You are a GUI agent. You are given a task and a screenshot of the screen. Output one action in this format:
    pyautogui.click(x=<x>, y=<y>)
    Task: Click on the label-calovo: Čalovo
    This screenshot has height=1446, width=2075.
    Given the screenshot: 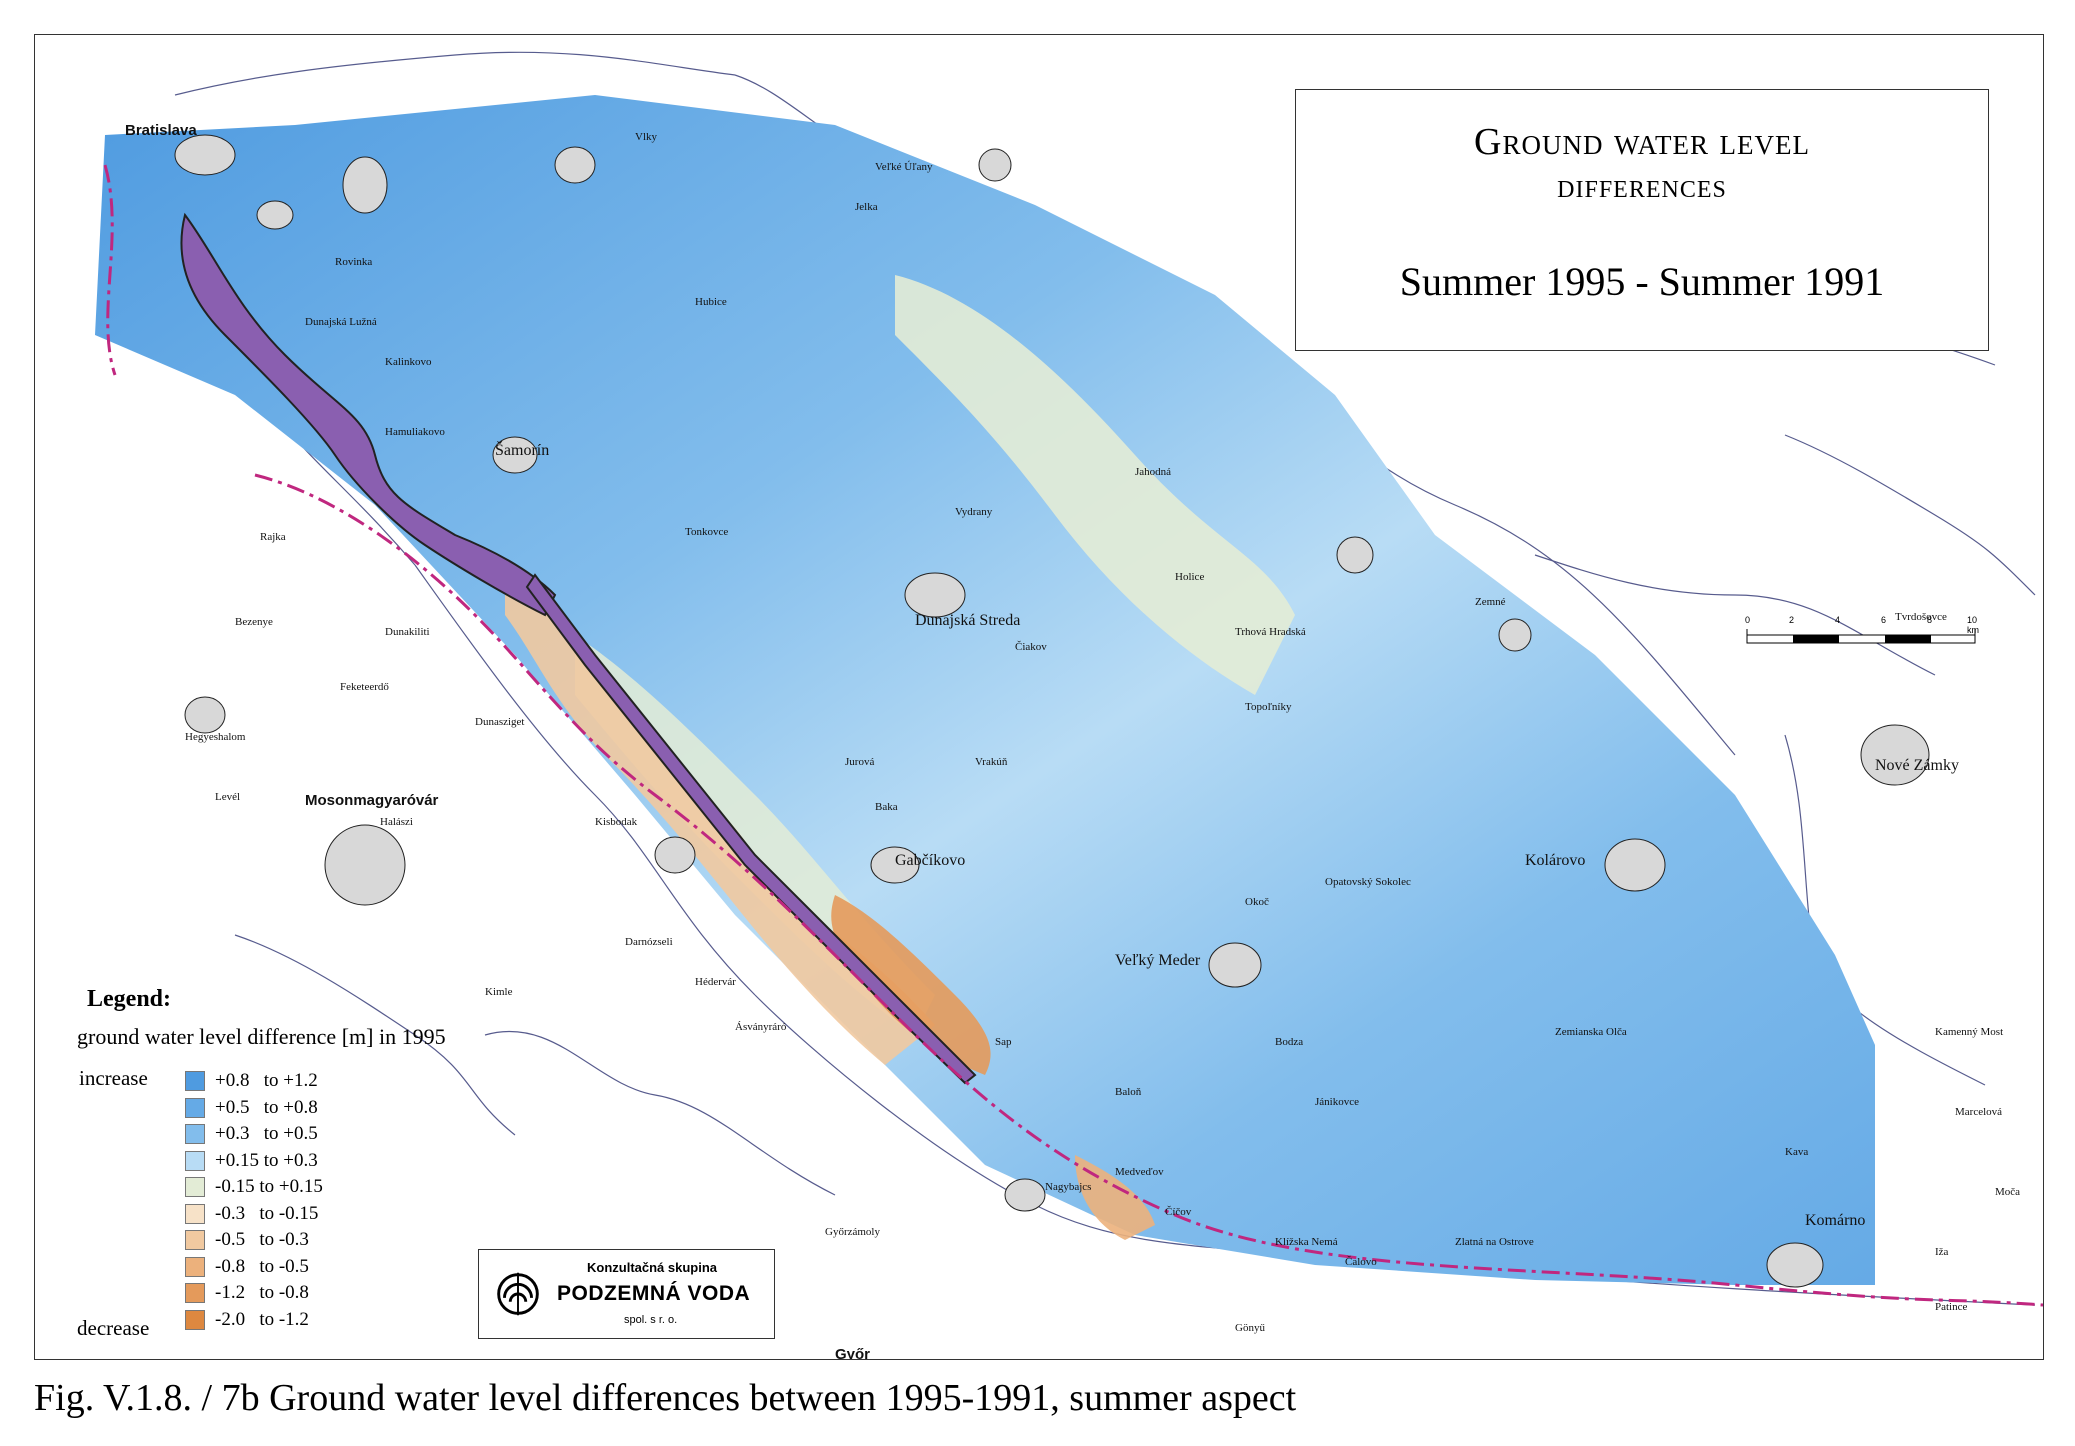 What is the action you would take?
    pyautogui.click(x=1361, y=1262)
    